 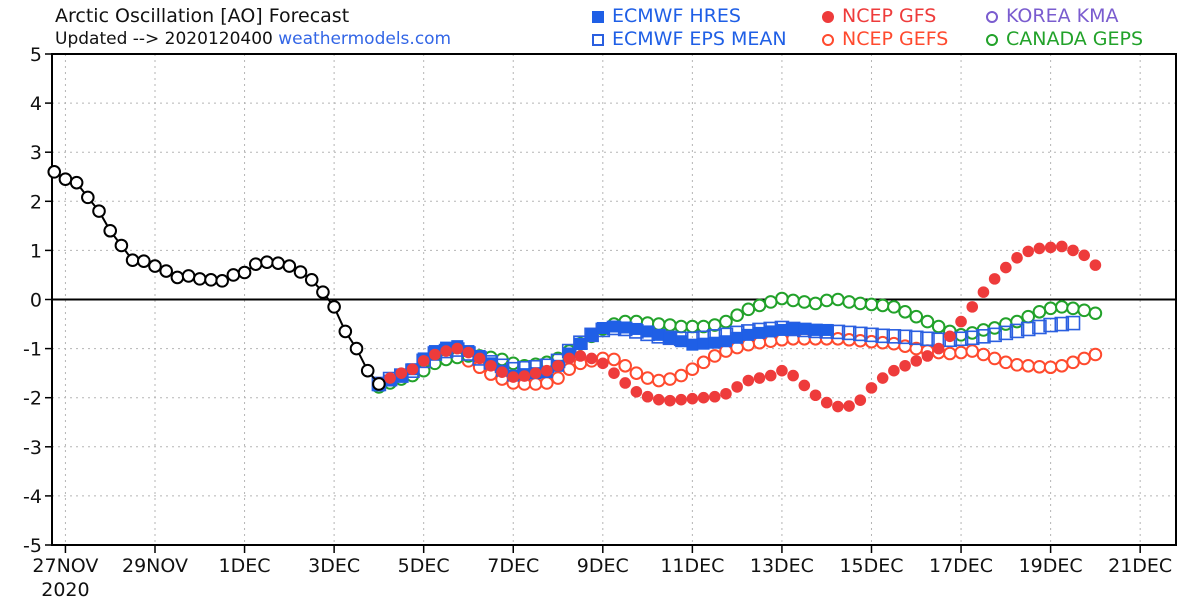 I want to click on y-tick-label: 1, so click(x=36, y=251).